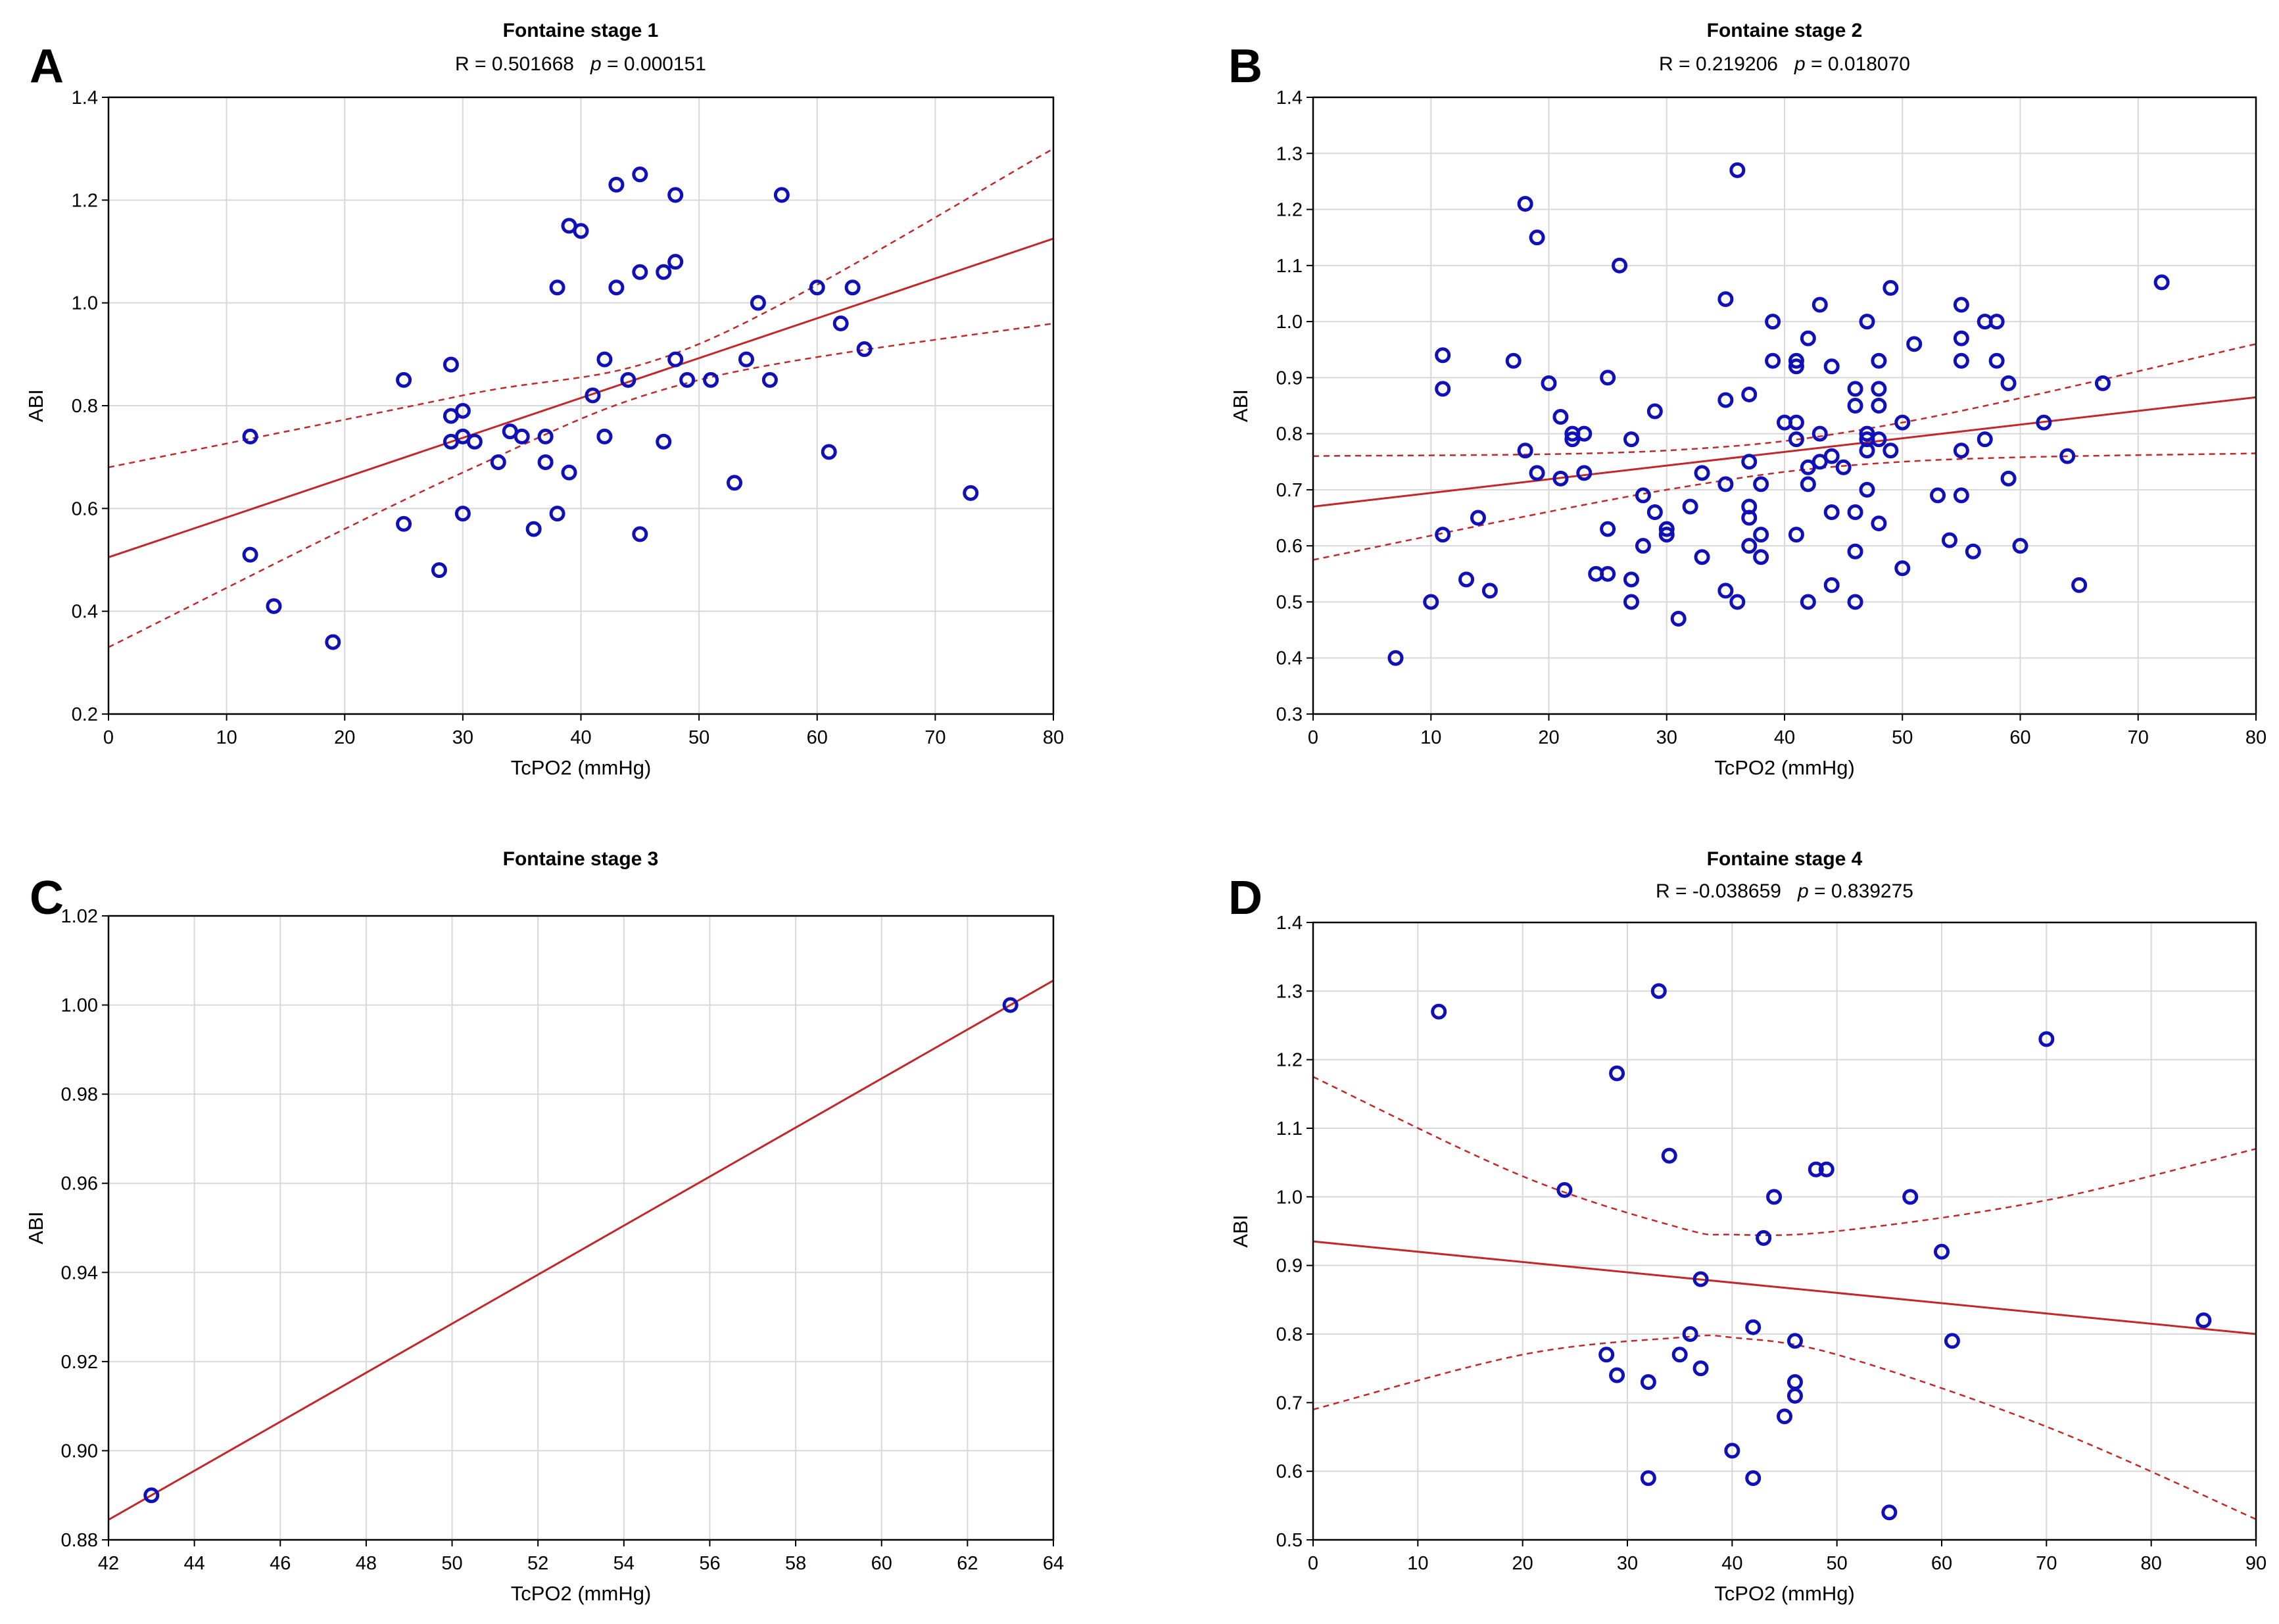 The image size is (2279, 1624). What do you see at coordinates (1290, 1404) in the screenshot?
I see `y-tick-label: 0.7` at bounding box center [1290, 1404].